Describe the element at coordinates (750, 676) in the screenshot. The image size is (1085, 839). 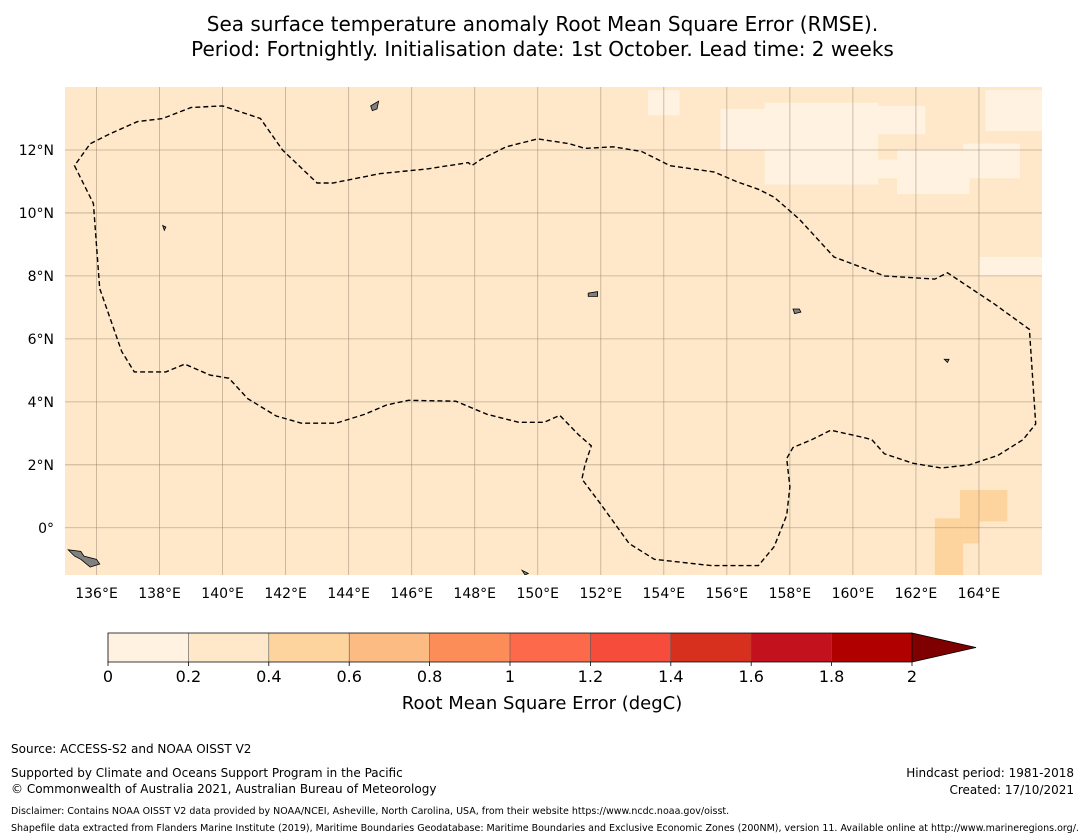
I see `colorbar-tick-label: 1.6` at that location.